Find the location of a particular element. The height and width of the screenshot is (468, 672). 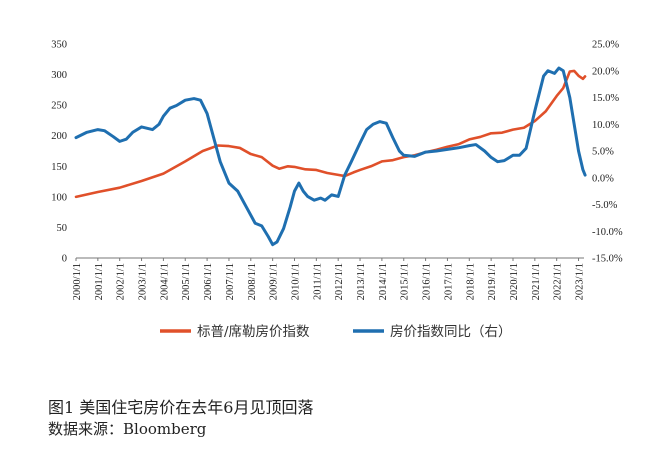

x-tick-label: 2012/1/1 is located at coordinates (339, 281).